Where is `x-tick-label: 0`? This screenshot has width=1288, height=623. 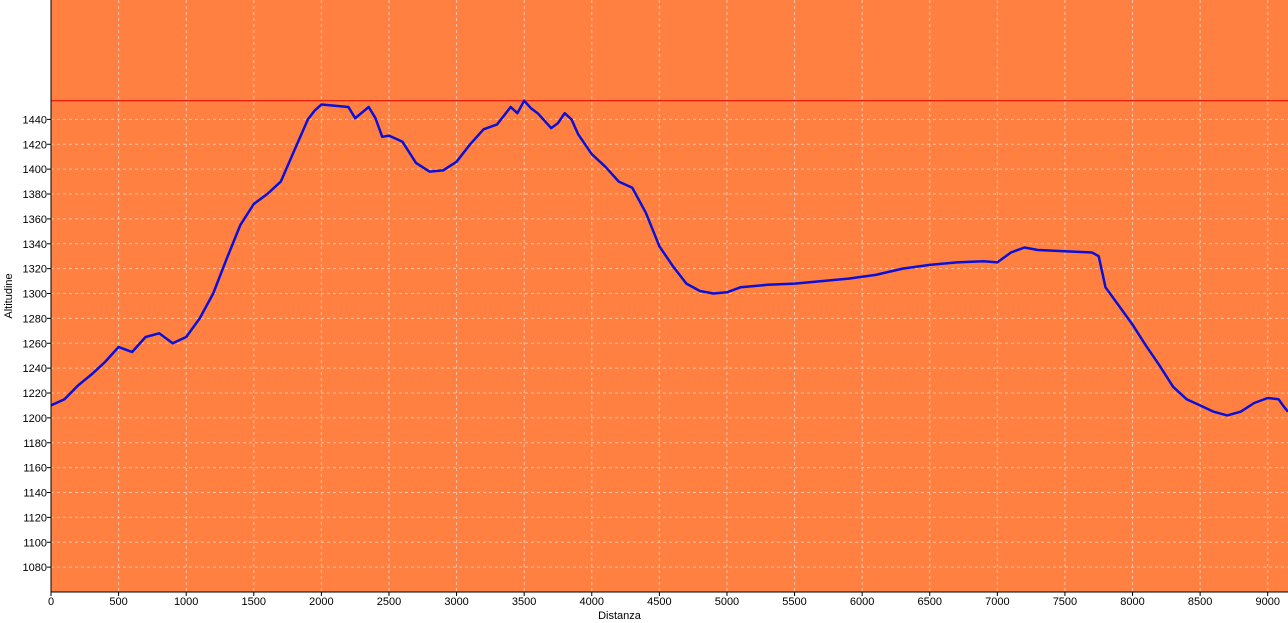 x-tick-label: 0 is located at coordinates (51, 602).